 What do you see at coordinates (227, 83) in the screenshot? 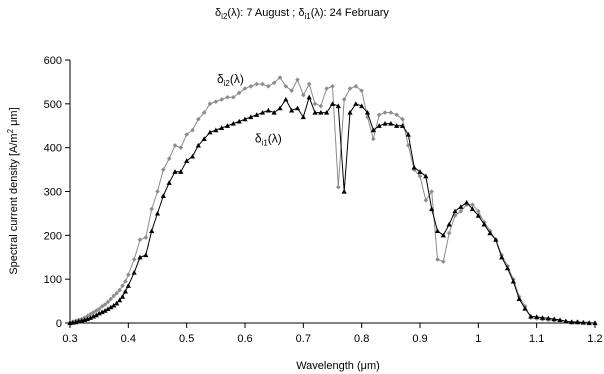
I see `annotation-subscript: i2` at bounding box center [227, 83].